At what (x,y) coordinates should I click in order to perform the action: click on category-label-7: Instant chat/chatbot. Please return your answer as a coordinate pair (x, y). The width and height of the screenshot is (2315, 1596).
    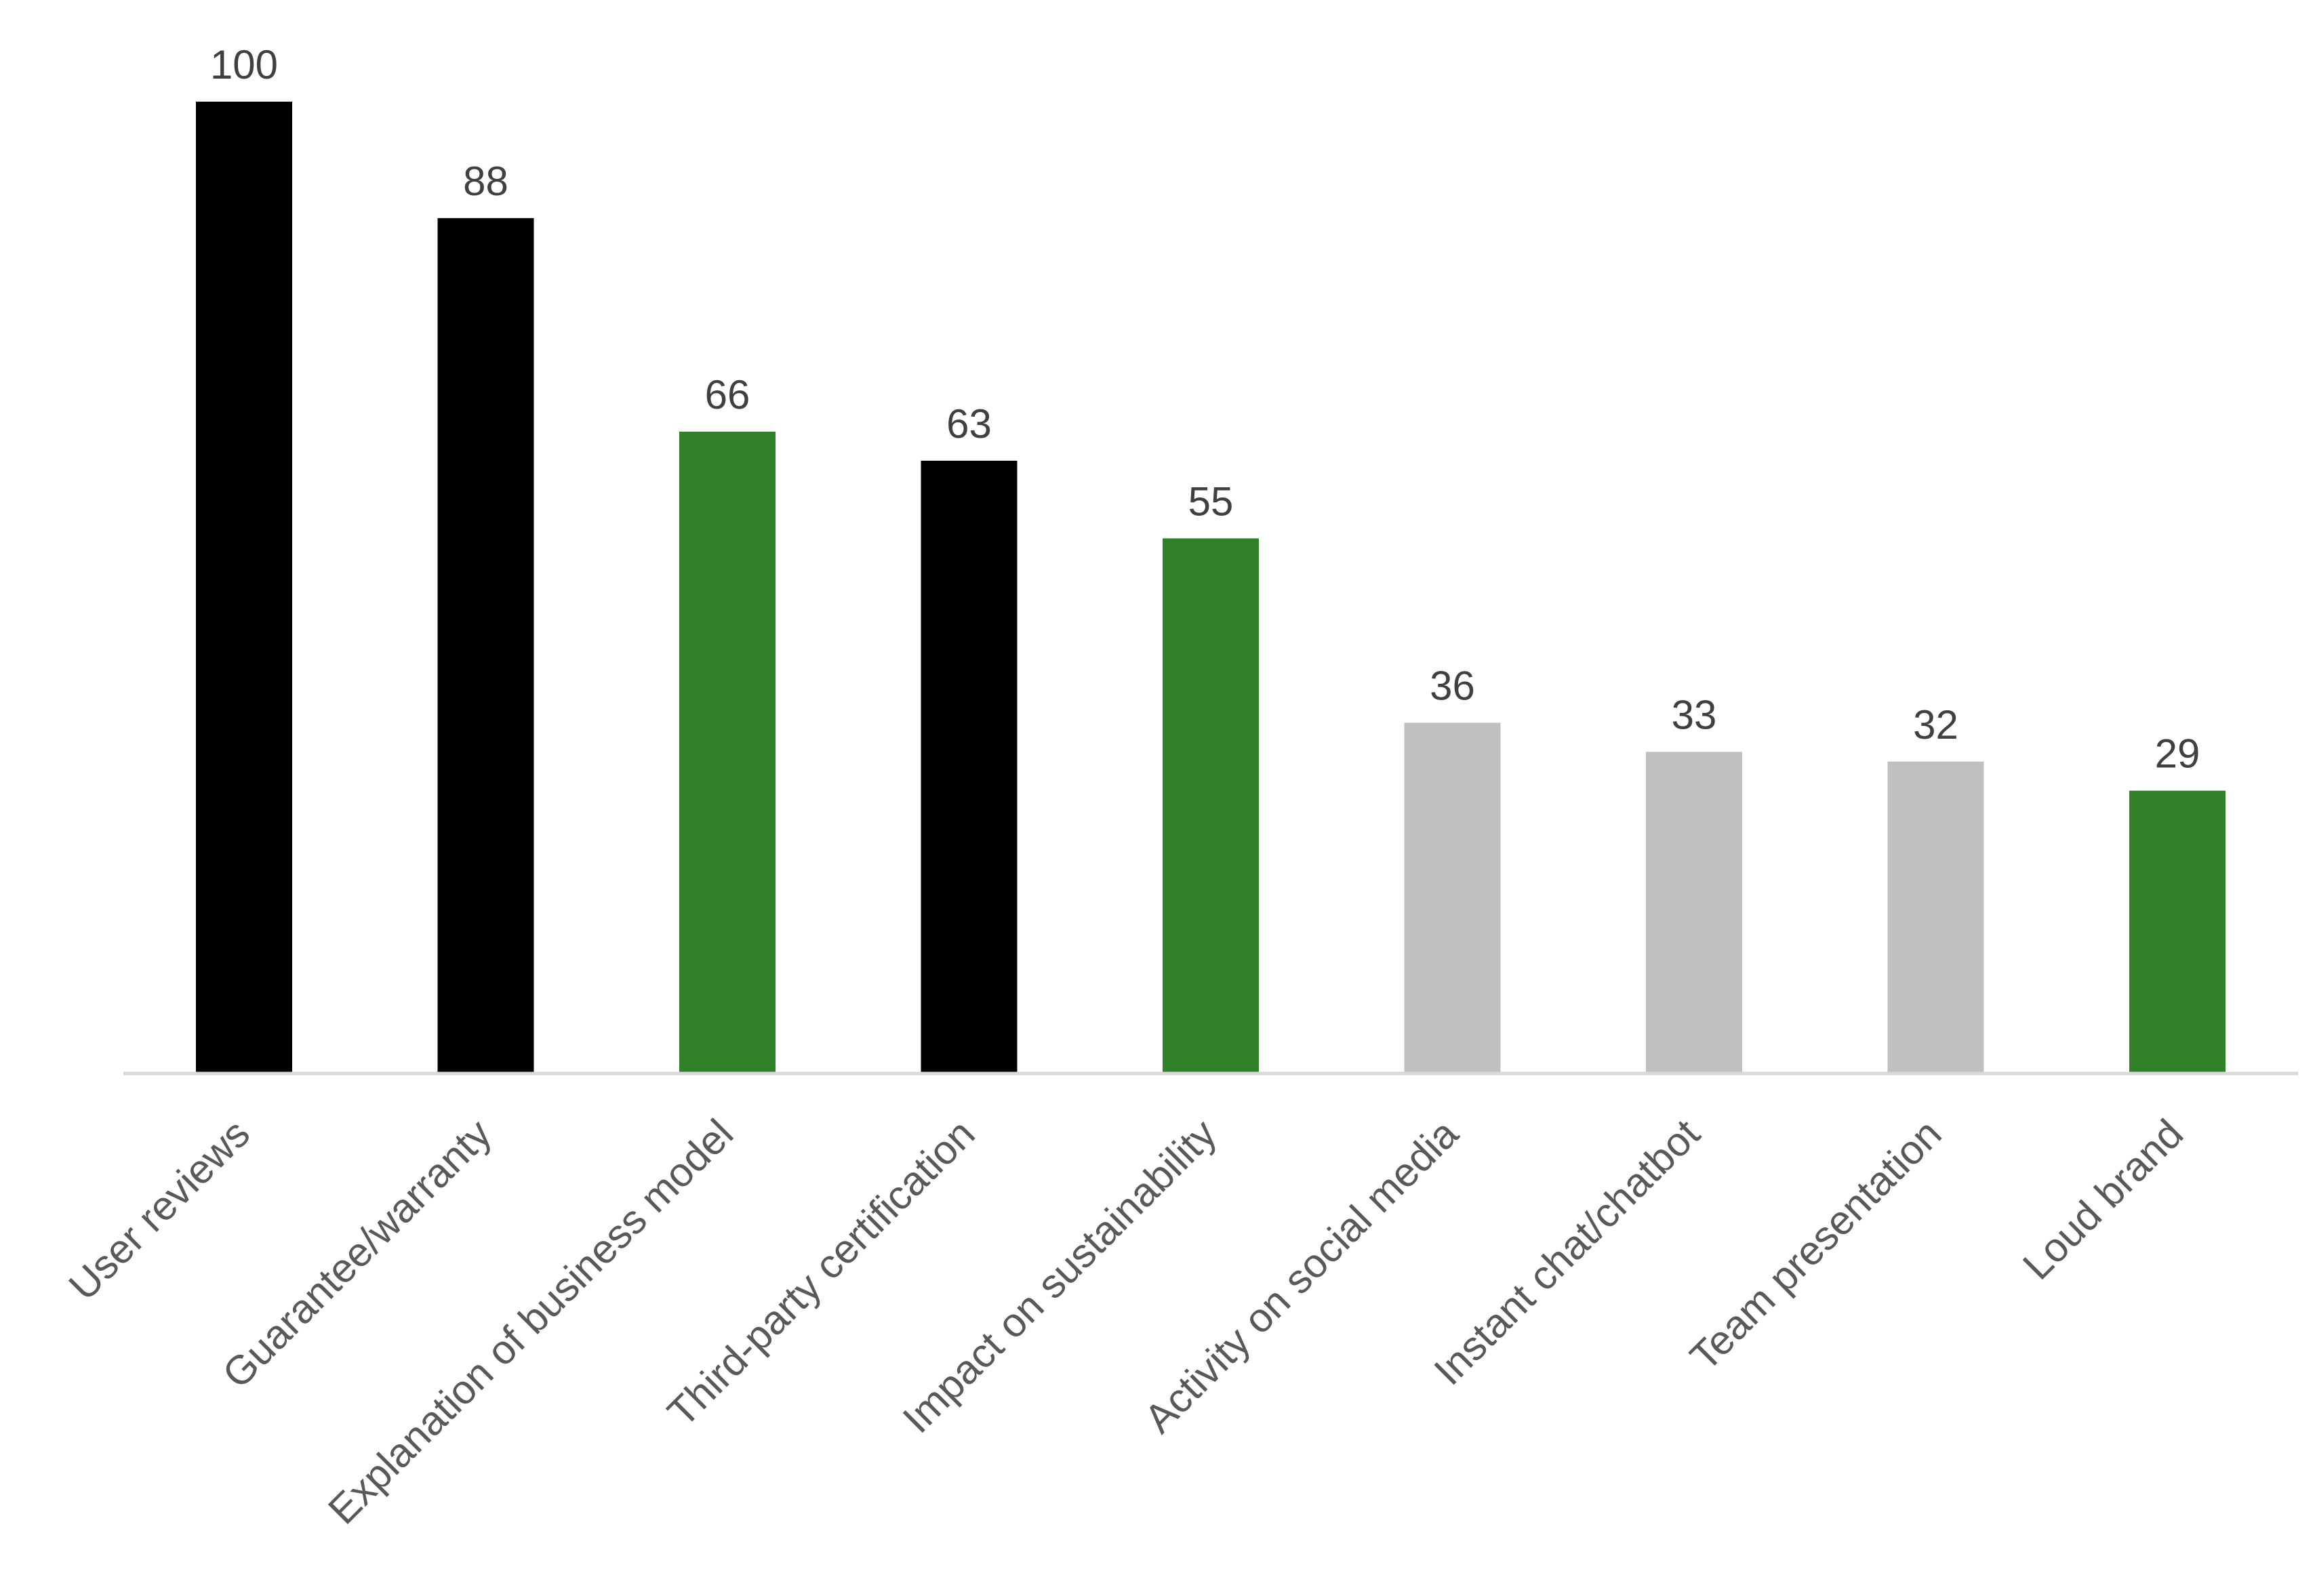
    Looking at the image, I should click on (1567, 1252).